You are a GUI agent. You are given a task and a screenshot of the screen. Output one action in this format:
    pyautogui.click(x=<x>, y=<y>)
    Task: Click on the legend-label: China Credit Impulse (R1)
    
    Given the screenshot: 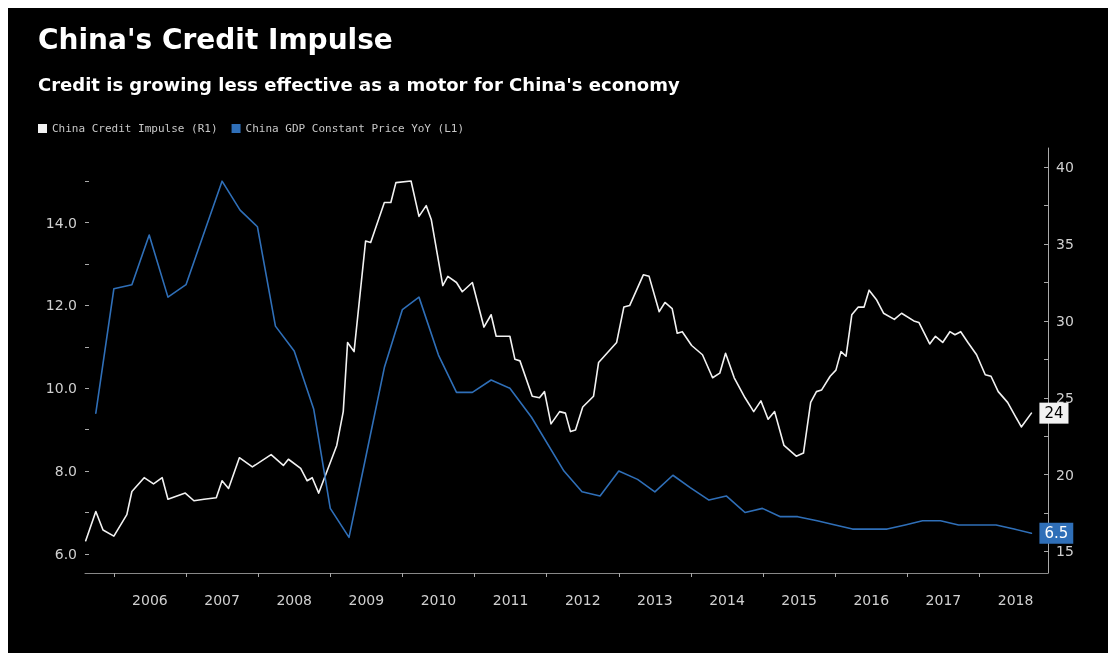 What is the action you would take?
    pyautogui.click(x=135, y=128)
    